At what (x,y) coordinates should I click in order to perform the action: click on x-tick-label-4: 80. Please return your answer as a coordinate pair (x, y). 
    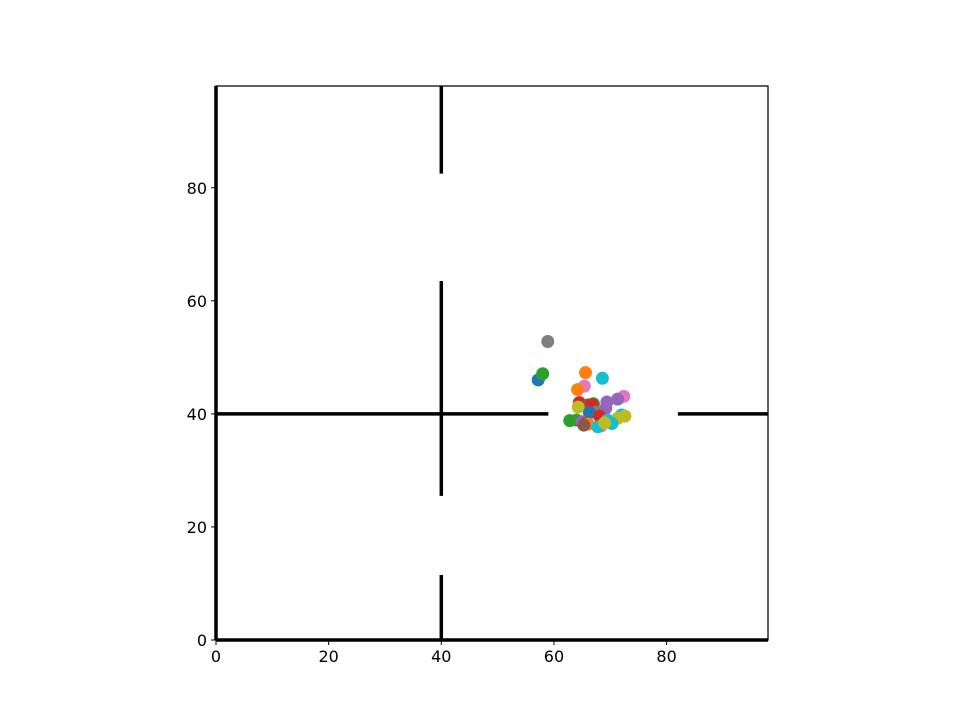
    Looking at the image, I should click on (666, 656).